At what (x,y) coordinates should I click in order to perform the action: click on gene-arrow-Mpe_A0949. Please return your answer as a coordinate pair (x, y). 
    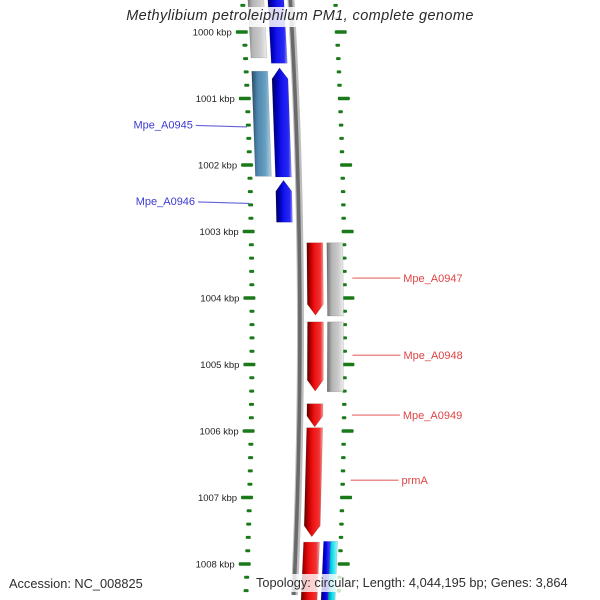
    Looking at the image, I should click on (315, 415).